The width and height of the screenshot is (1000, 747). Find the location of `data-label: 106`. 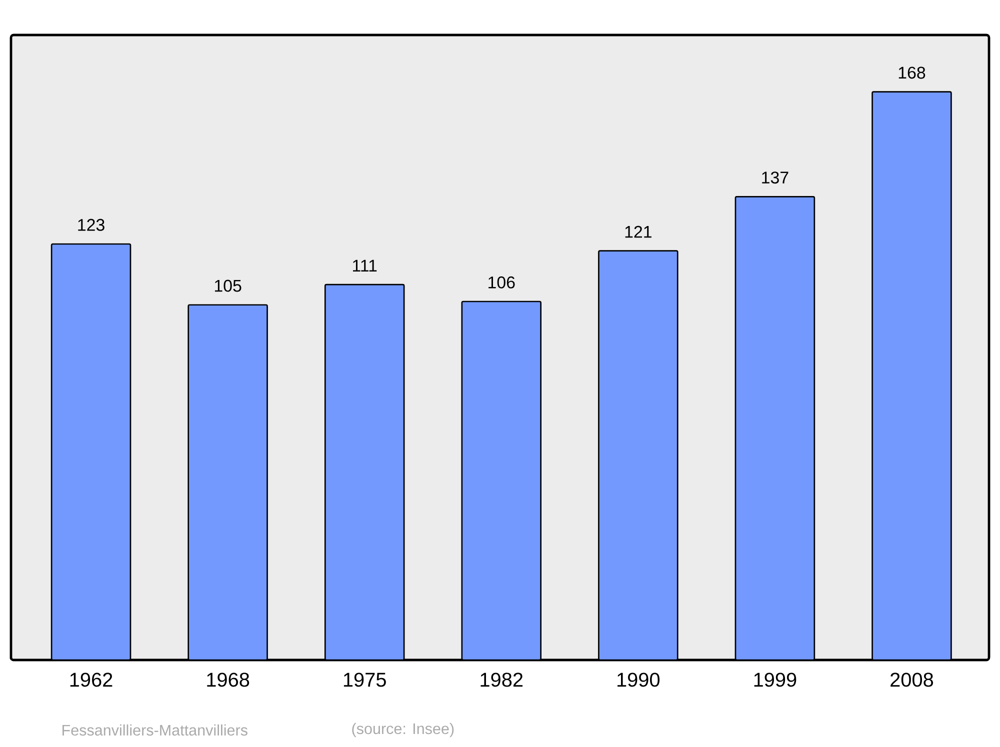

data-label: 106 is located at coordinates (501, 282).